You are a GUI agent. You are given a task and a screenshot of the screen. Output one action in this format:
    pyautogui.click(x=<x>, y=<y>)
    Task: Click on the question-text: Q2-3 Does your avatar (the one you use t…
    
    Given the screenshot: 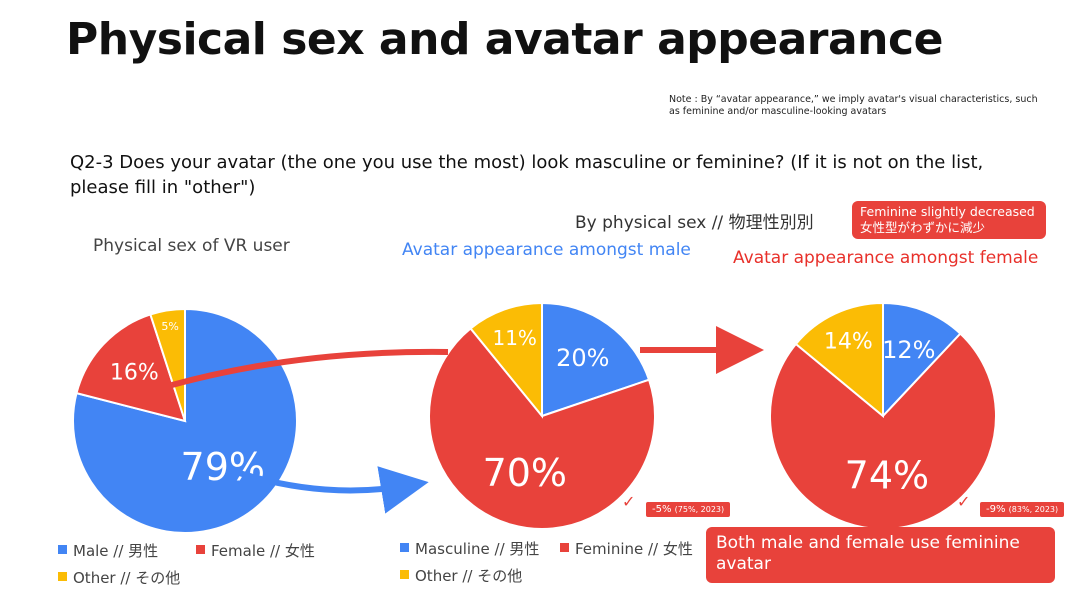 What is the action you would take?
    pyautogui.click(x=527, y=175)
    